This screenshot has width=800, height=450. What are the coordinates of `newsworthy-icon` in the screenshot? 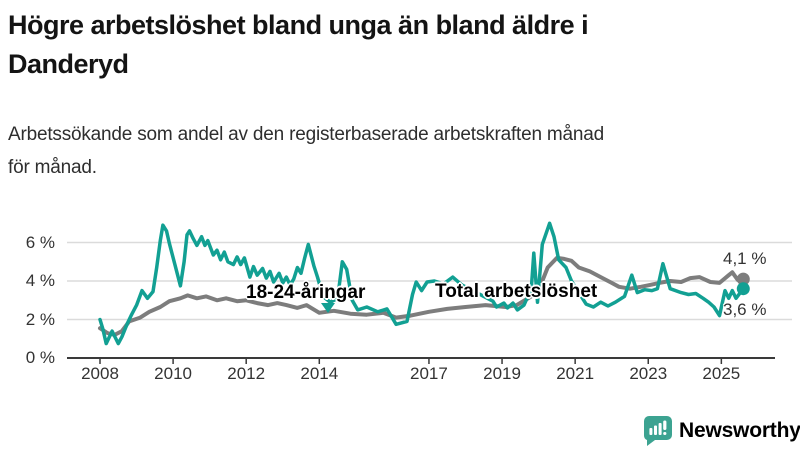 It's located at (658, 431).